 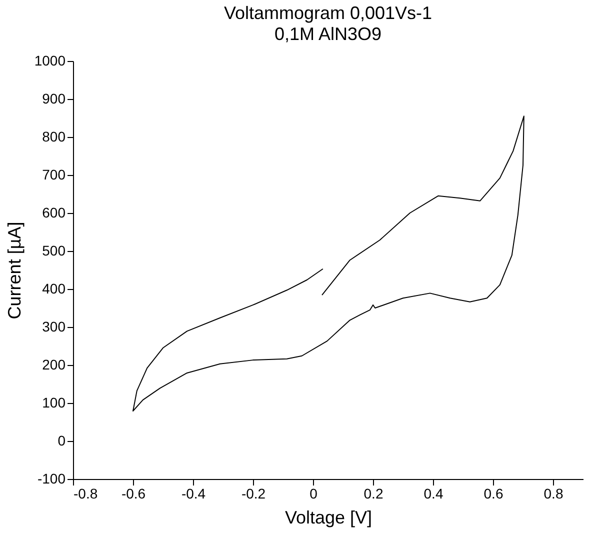 What do you see at coordinates (54, 288) in the screenshot?
I see `y-tick-label: 400` at bounding box center [54, 288].